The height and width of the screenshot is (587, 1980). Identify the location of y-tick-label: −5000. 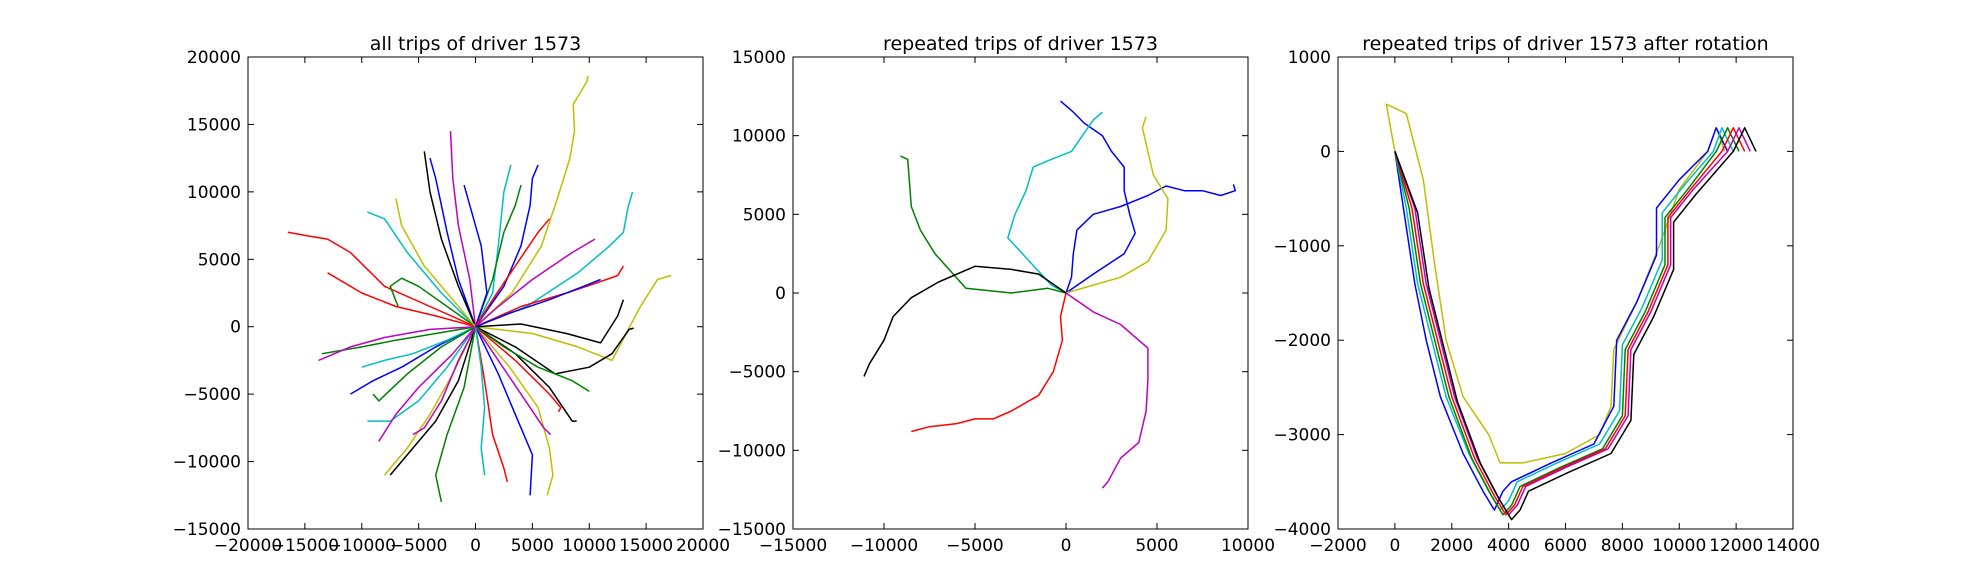
(212, 395).